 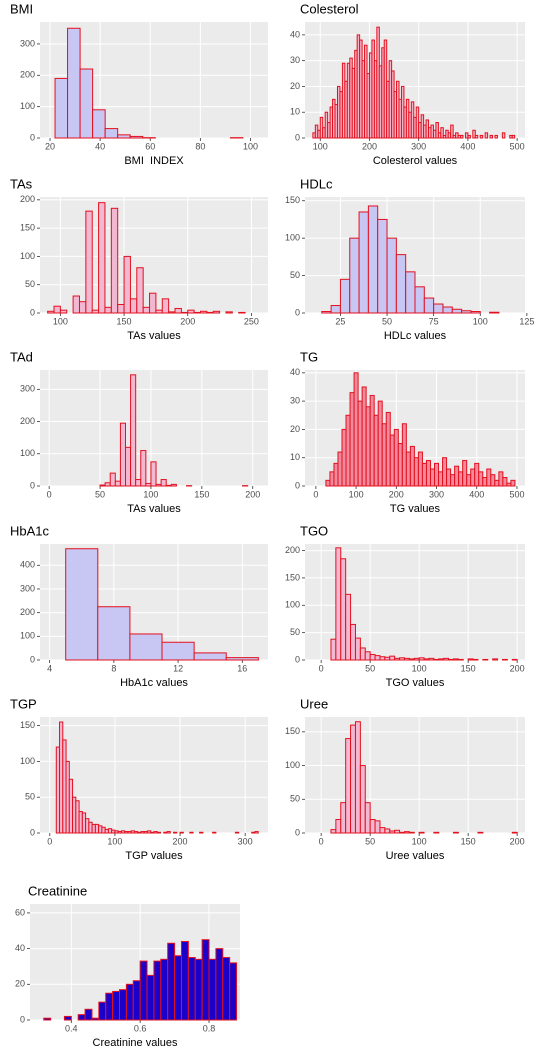 What do you see at coordinates (27, 565) in the screenshot?
I see `y-tick-label: 400` at bounding box center [27, 565].